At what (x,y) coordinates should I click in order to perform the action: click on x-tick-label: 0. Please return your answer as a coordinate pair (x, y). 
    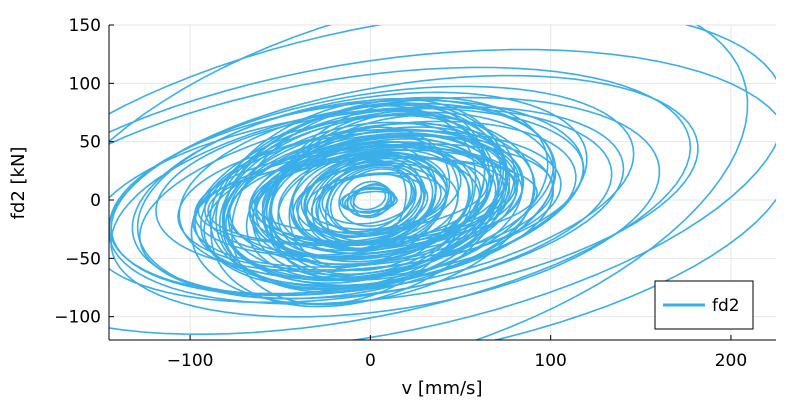
    Looking at the image, I should click on (370, 361).